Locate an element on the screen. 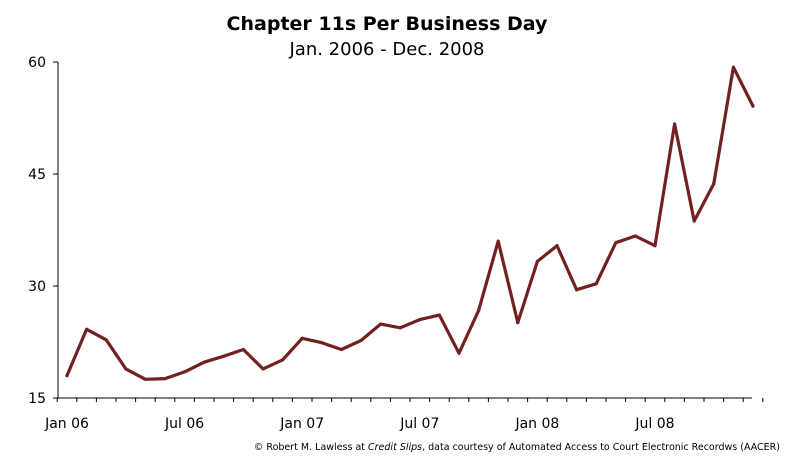 This screenshot has width=786, height=473. credit-italic: Credit Slips is located at coordinates (395, 447).